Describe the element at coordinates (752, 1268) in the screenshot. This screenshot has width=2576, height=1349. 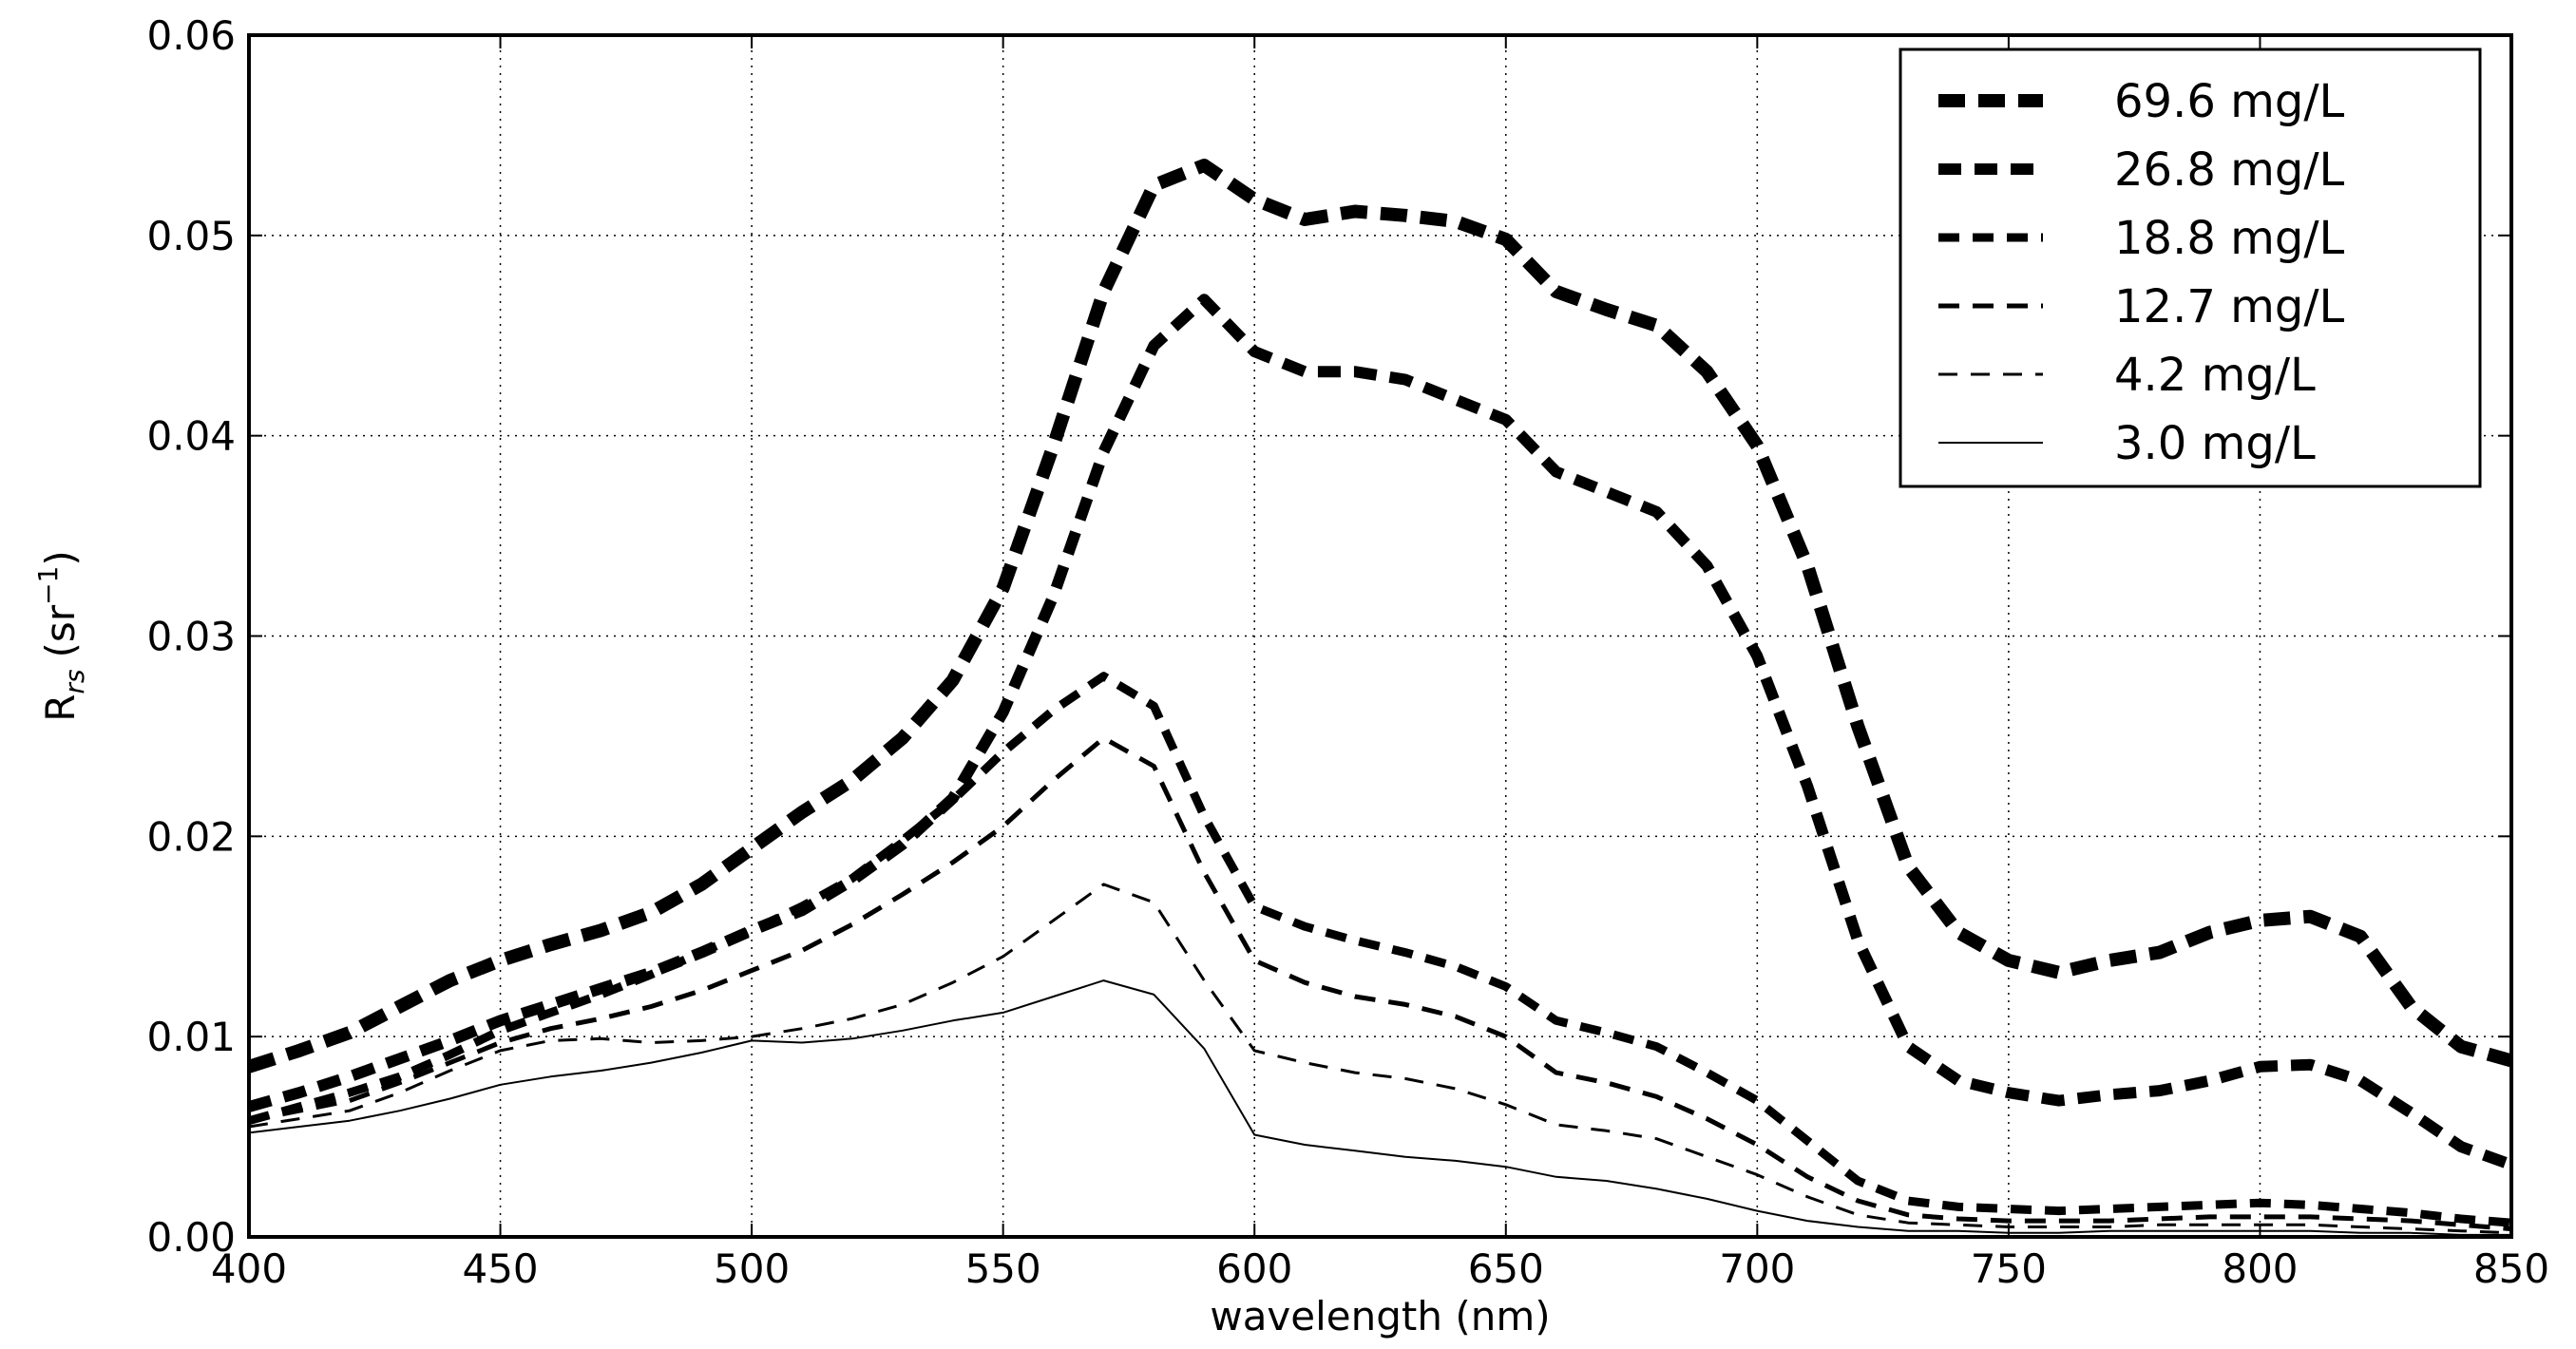
I see `x-tick-label: 500` at that location.